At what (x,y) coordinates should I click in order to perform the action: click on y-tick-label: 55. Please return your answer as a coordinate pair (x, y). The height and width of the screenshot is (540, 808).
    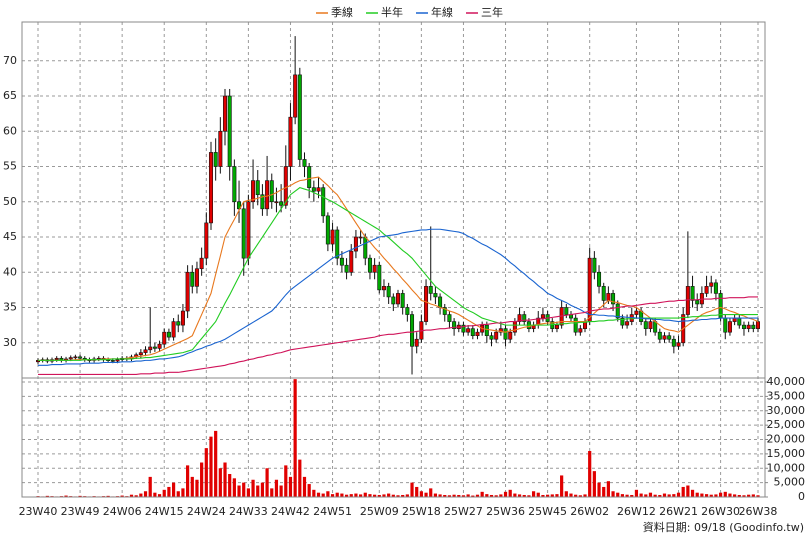
    Looking at the image, I should click on (10, 166).